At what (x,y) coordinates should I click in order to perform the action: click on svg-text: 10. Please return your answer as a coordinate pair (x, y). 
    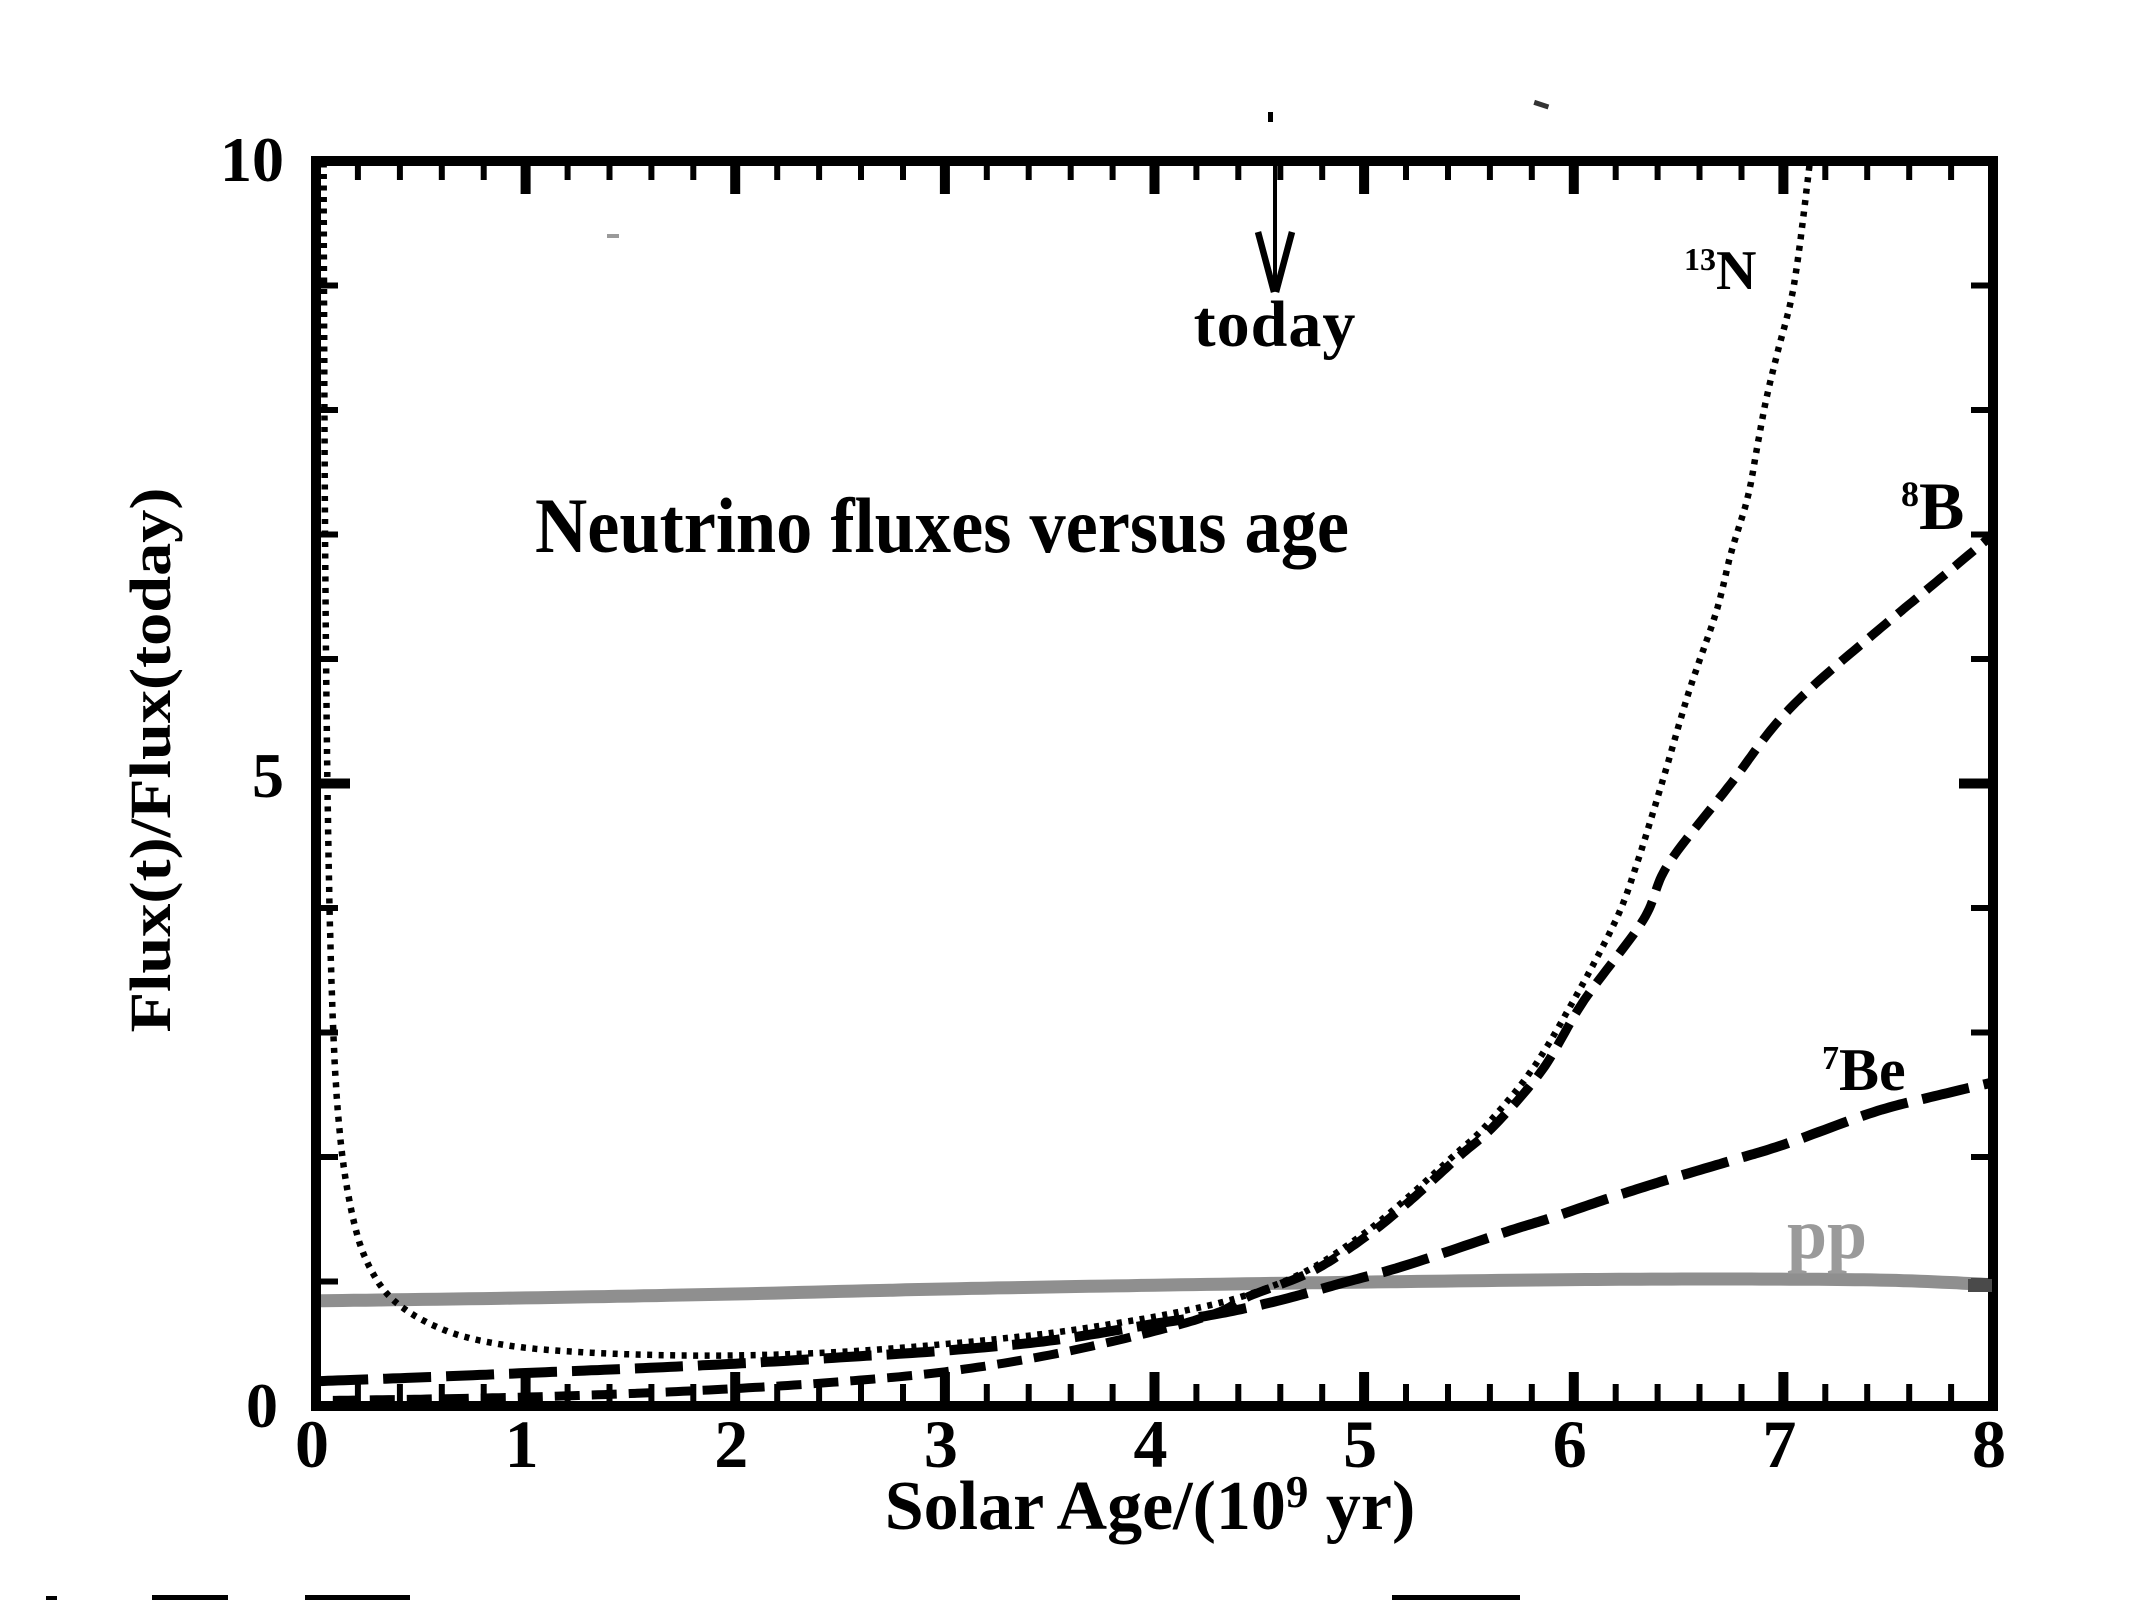
    Looking at the image, I should click on (252, 159).